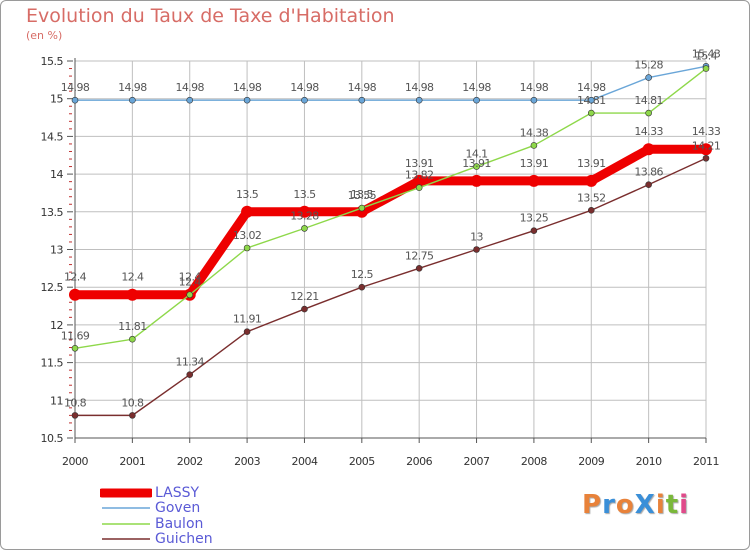  Describe the element at coordinates (189, 362) in the screenshot. I see `data-label-guichen: 11.34` at that location.